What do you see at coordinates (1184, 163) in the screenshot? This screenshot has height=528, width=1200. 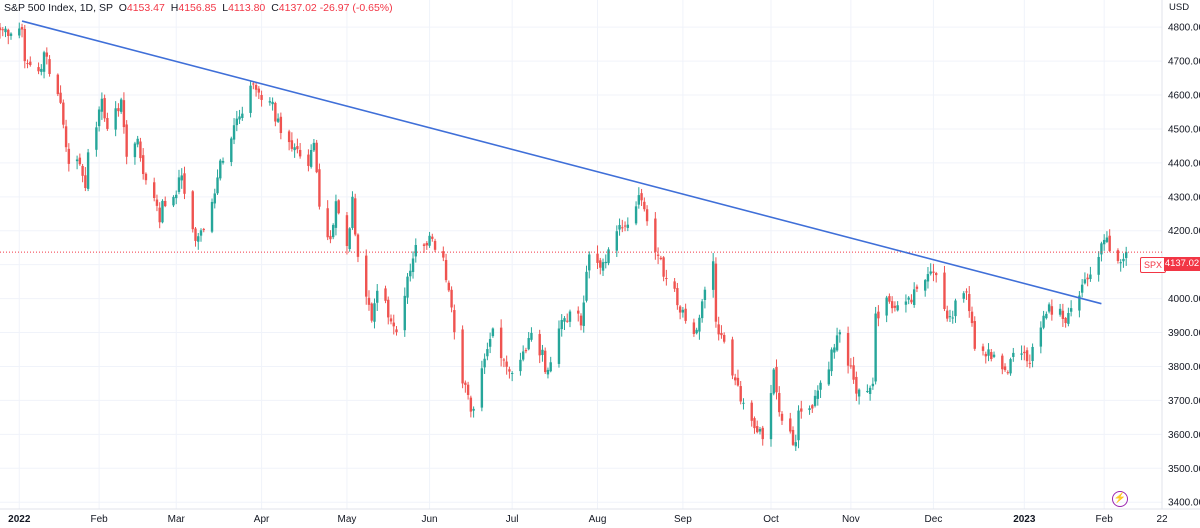 I see `price-tick-label: 4400.00` at bounding box center [1184, 163].